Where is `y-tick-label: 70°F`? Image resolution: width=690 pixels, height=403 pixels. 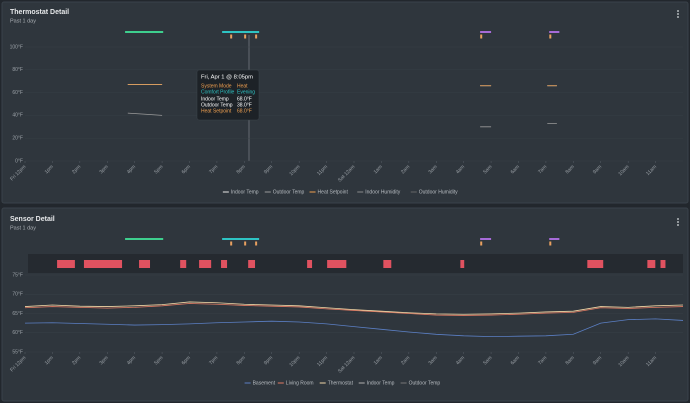
y-tick-label: 70°F is located at coordinates (17, 295).